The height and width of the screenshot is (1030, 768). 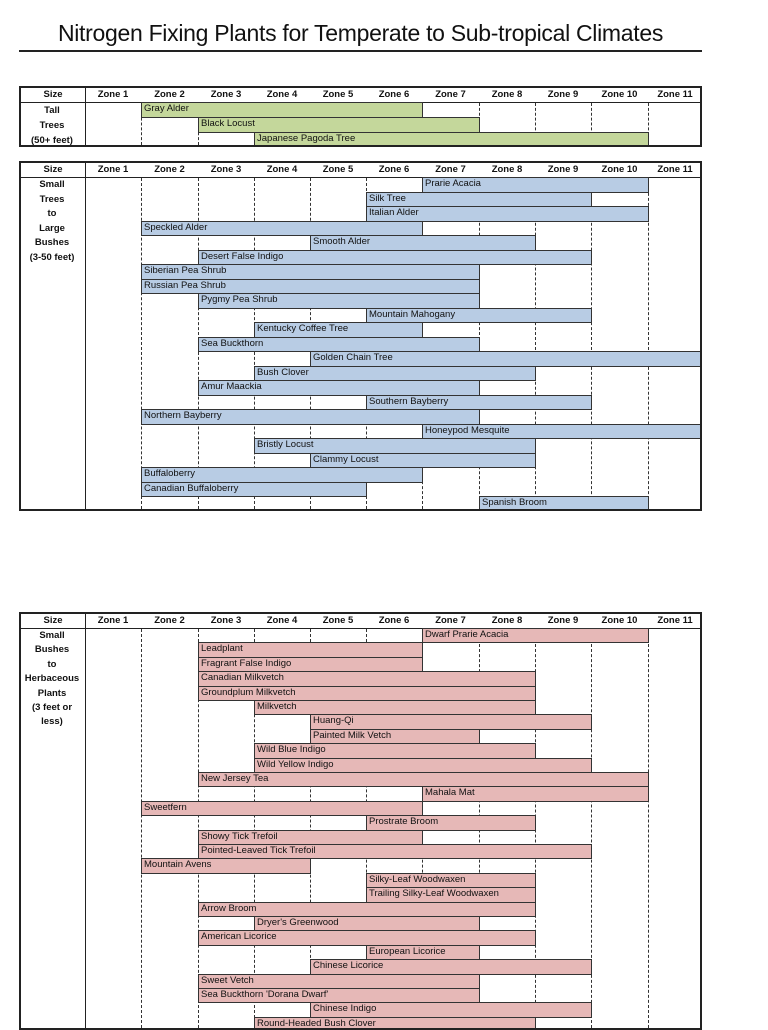 What do you see at coordinates (52, 650) in the screenshot?
I see `size-label-line: Bushes` at bounding box center [52, 650].